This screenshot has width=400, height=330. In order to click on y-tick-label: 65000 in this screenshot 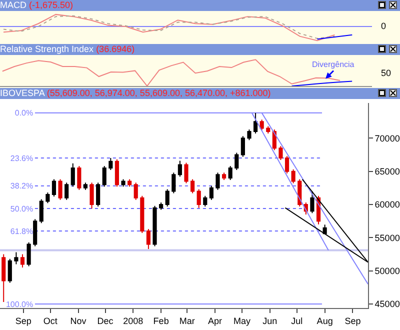, I will do `click(387, 171)`.